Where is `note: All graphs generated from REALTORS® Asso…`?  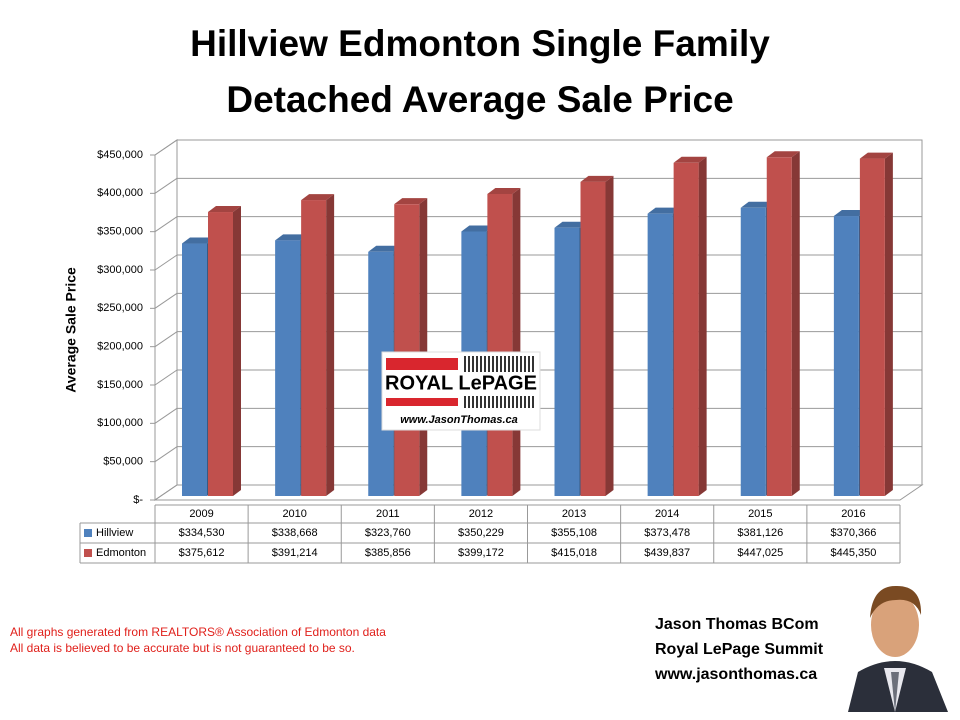 note: All graphs generated from REALTORS® Asso… is located at coordinates (198, 632).